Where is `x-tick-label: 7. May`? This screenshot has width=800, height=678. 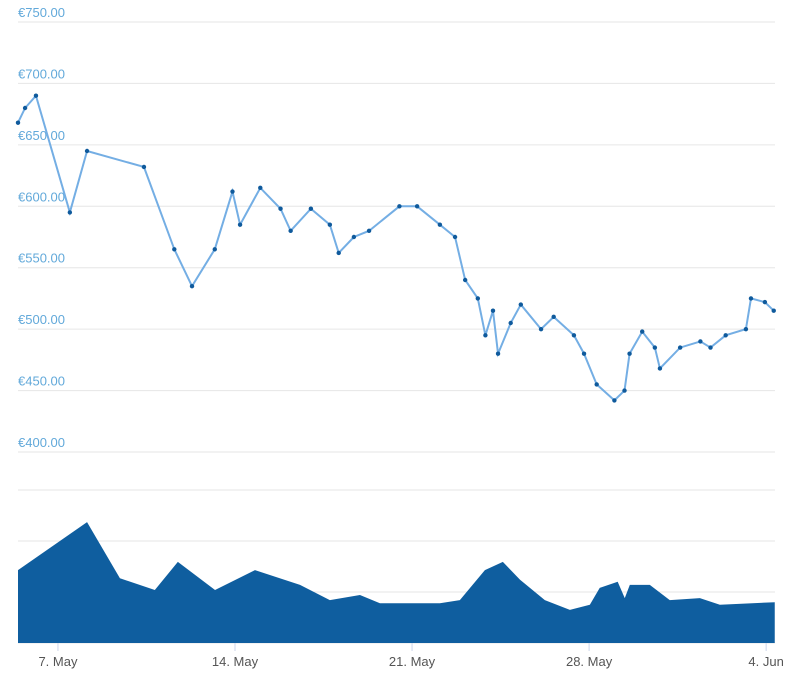 x-tick-label: 7. May is located at coordinates (58, 661).